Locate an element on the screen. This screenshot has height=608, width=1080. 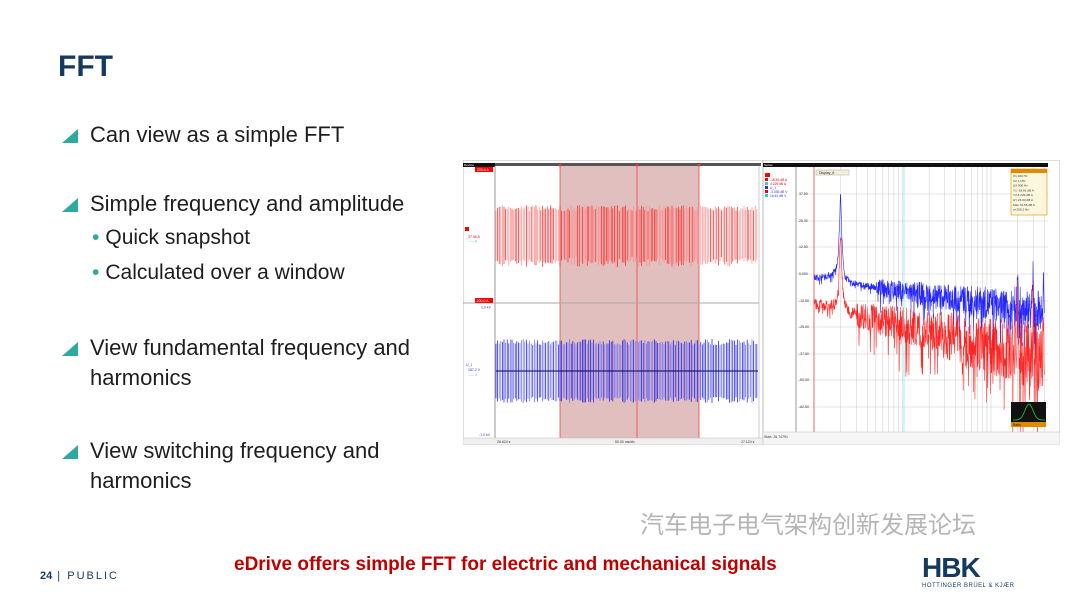
y-tick-label: -12.50 is located at coordinates (804, 301).